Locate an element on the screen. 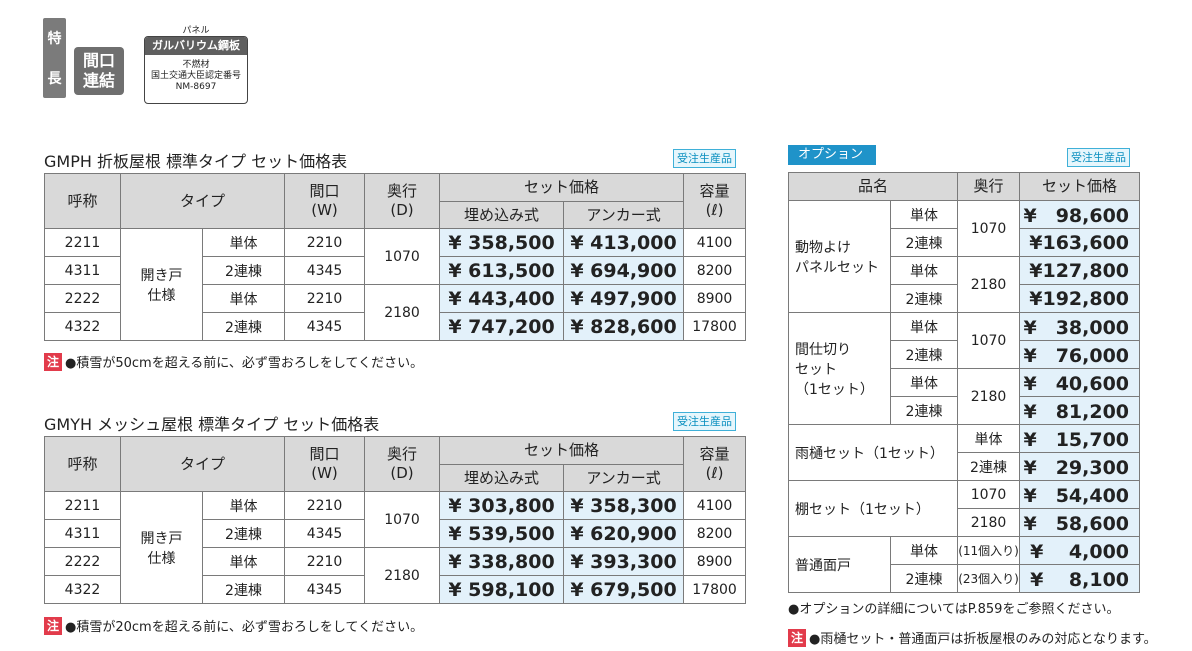 This screenshot has width=1192, height=651. frontage-connect-badge: 間口 連結 is located at coordinates (99, 71).